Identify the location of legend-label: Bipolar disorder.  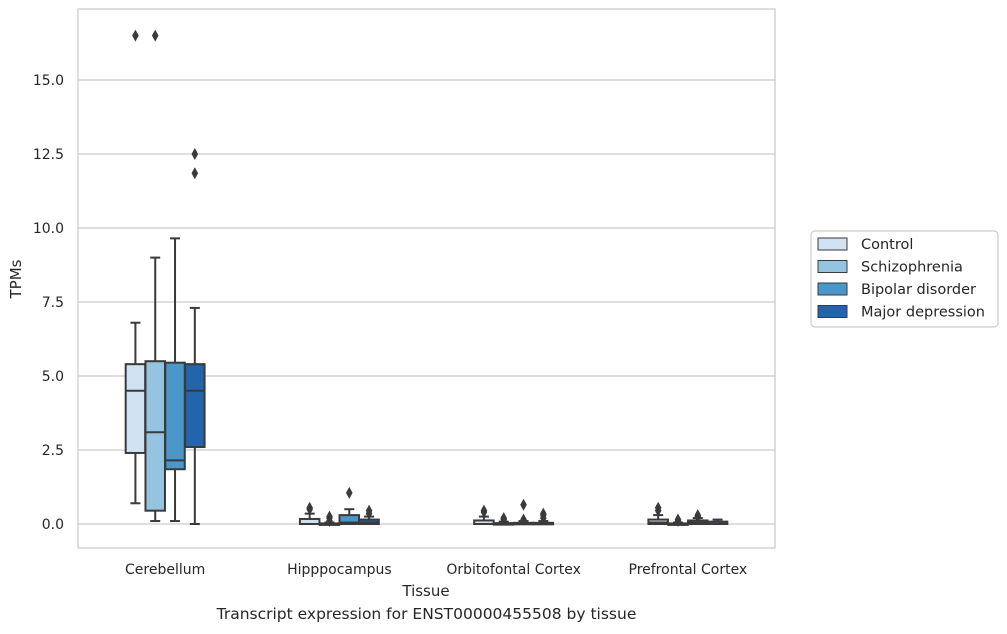
(918, 290).